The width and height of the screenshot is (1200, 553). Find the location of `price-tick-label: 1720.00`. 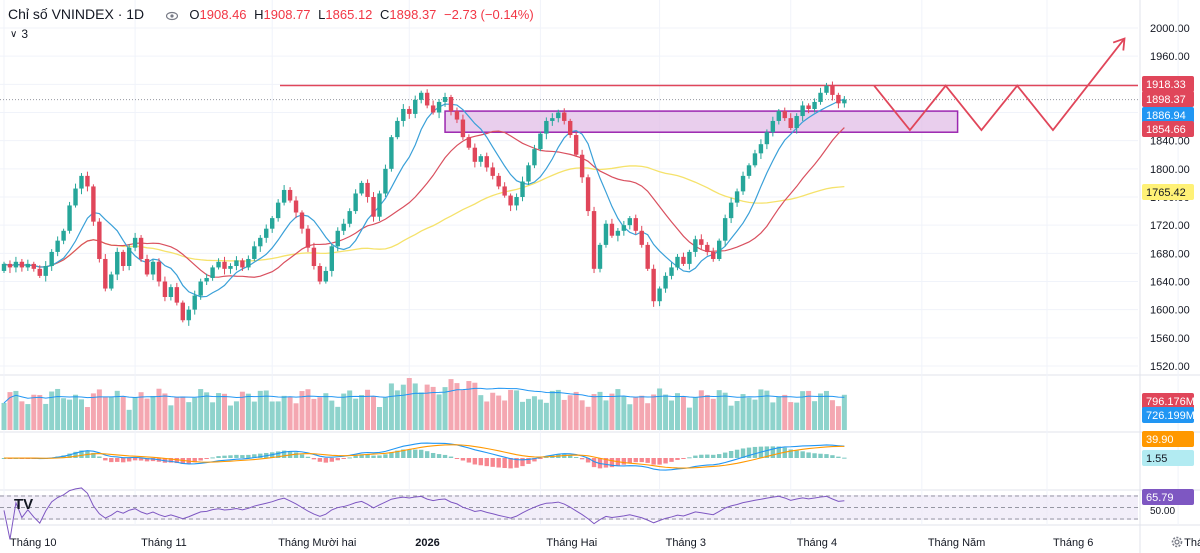

price-tick-label: 1720.00 is located at coordinates (1170, 226).